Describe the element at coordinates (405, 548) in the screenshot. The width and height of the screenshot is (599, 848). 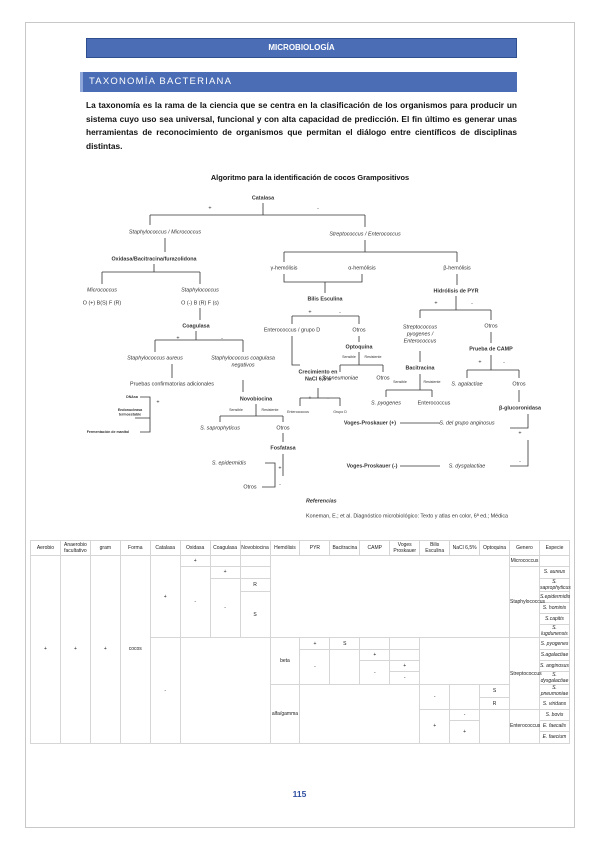
I see `table-header: Voges Proskauer` at that location.